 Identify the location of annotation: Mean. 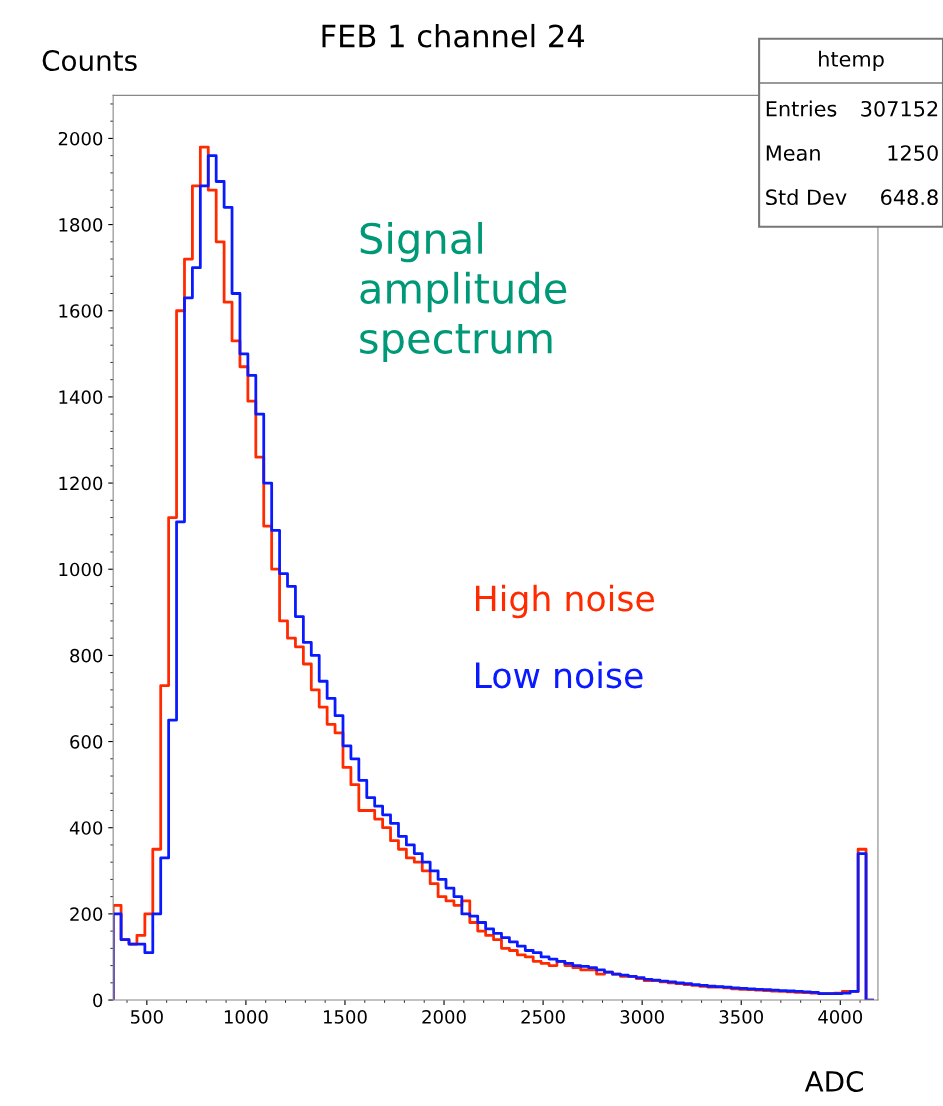
(793, 153).